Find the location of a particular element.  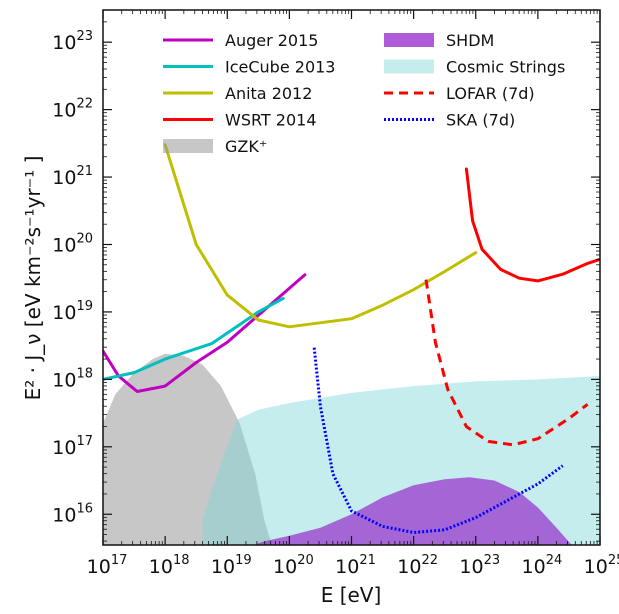

legend-wsrt-2014-label: WSRT 2014 is located at coordinates (271, 120).